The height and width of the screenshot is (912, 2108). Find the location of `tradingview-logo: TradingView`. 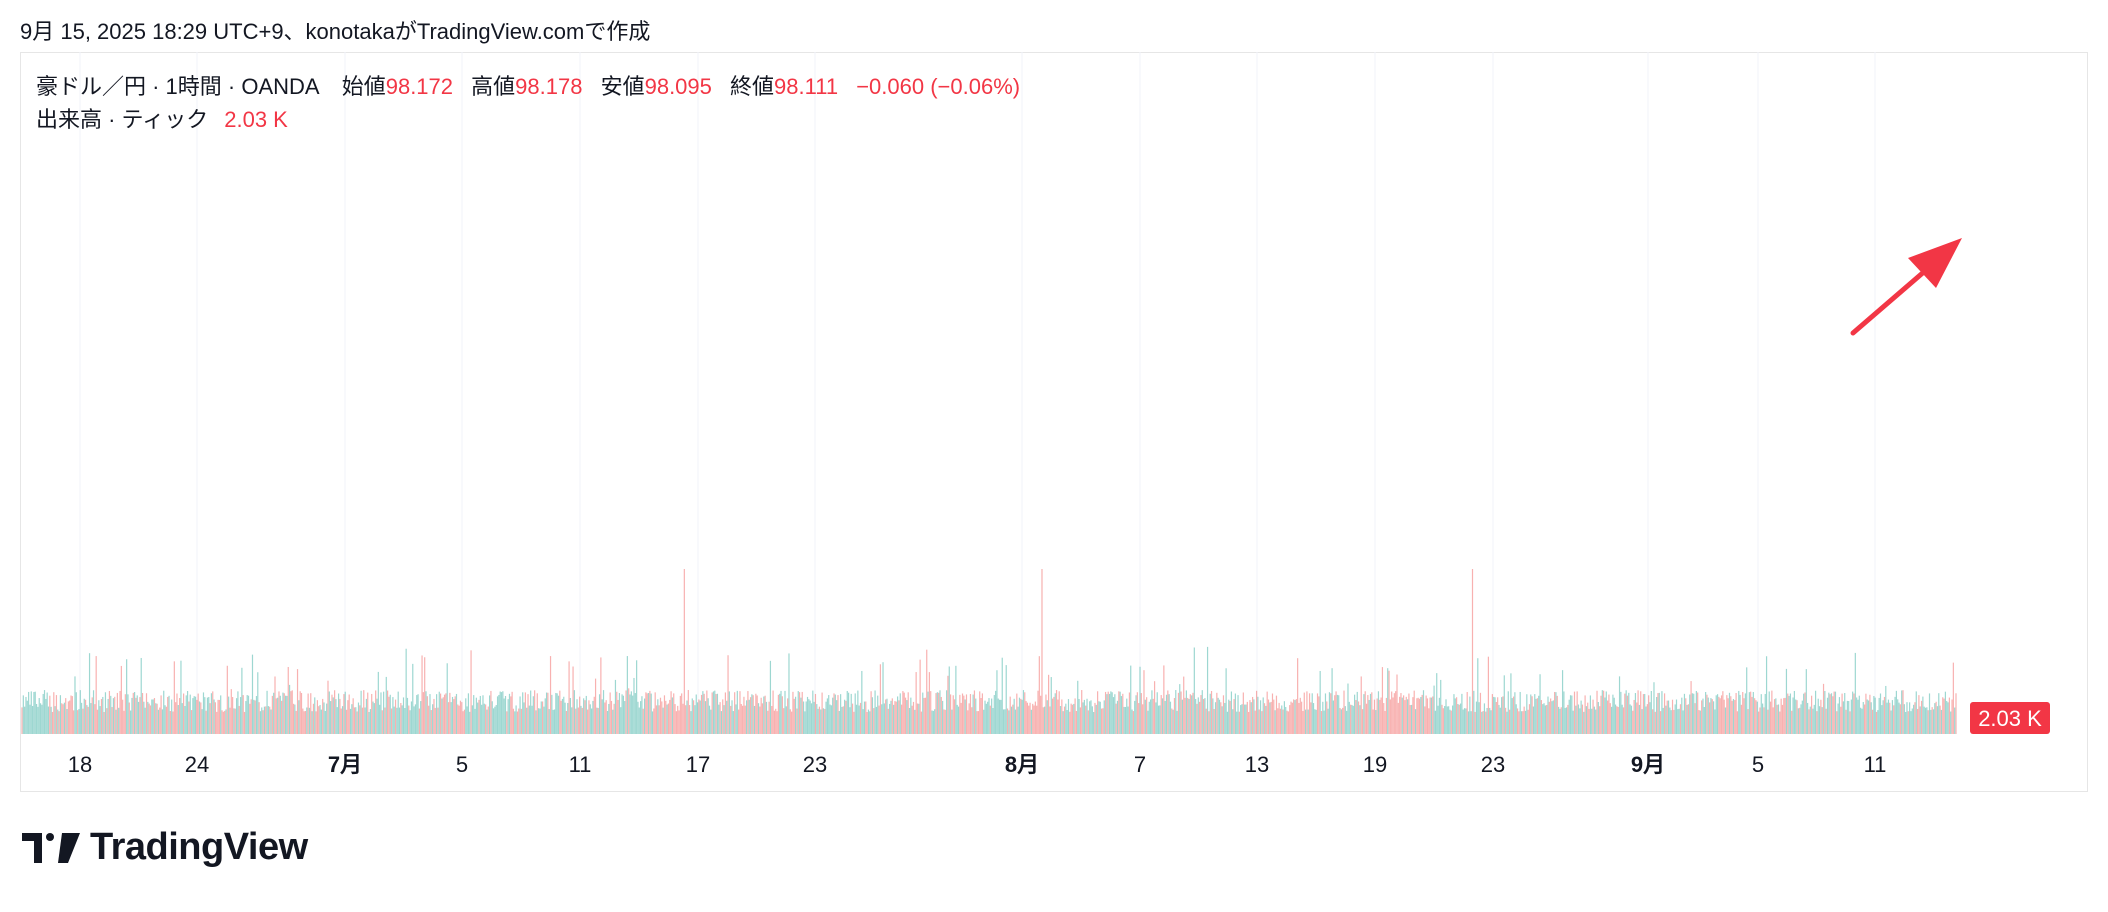

tradingview-logo: TradingView is located at coordinates (165, 847).